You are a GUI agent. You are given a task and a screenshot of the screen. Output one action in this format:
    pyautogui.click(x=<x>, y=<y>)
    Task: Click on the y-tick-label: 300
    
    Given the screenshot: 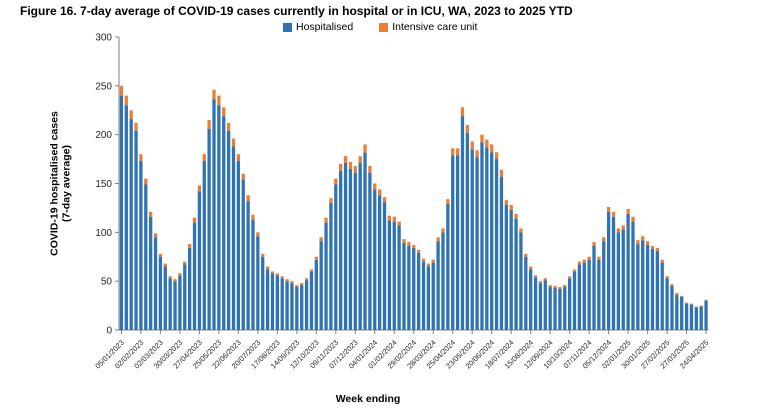 What is the action you would take?
    pyautogui.click(x=103, y=38)
    